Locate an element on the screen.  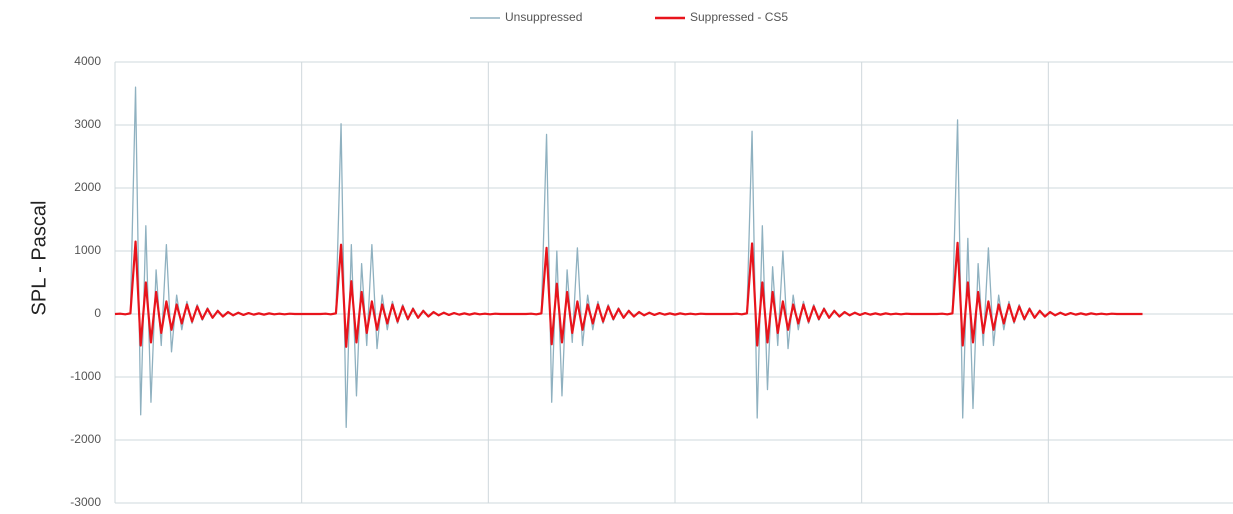
y-tick-label: 3000 is located at coordinates (87, 124).